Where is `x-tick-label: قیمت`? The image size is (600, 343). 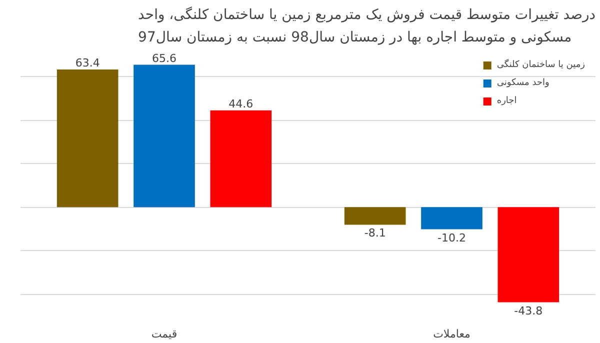
x-tick-label: قیمت is located at coordinates (164, 334).